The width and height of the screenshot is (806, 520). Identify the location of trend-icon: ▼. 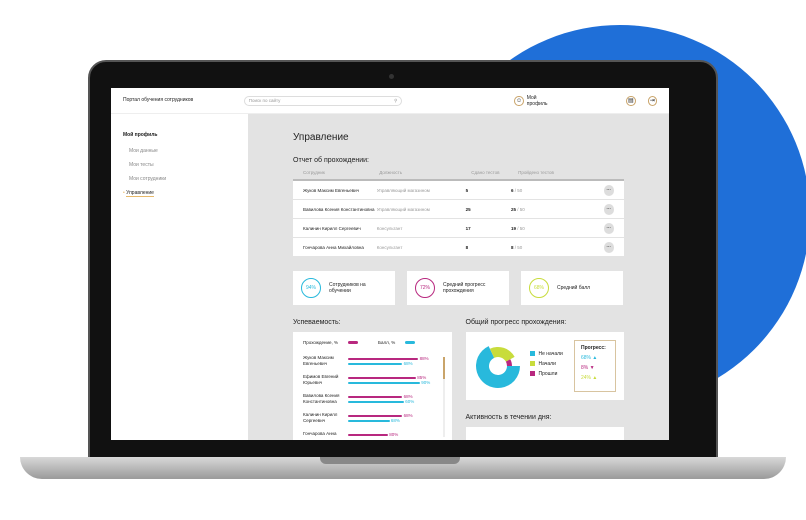
(592, 368).